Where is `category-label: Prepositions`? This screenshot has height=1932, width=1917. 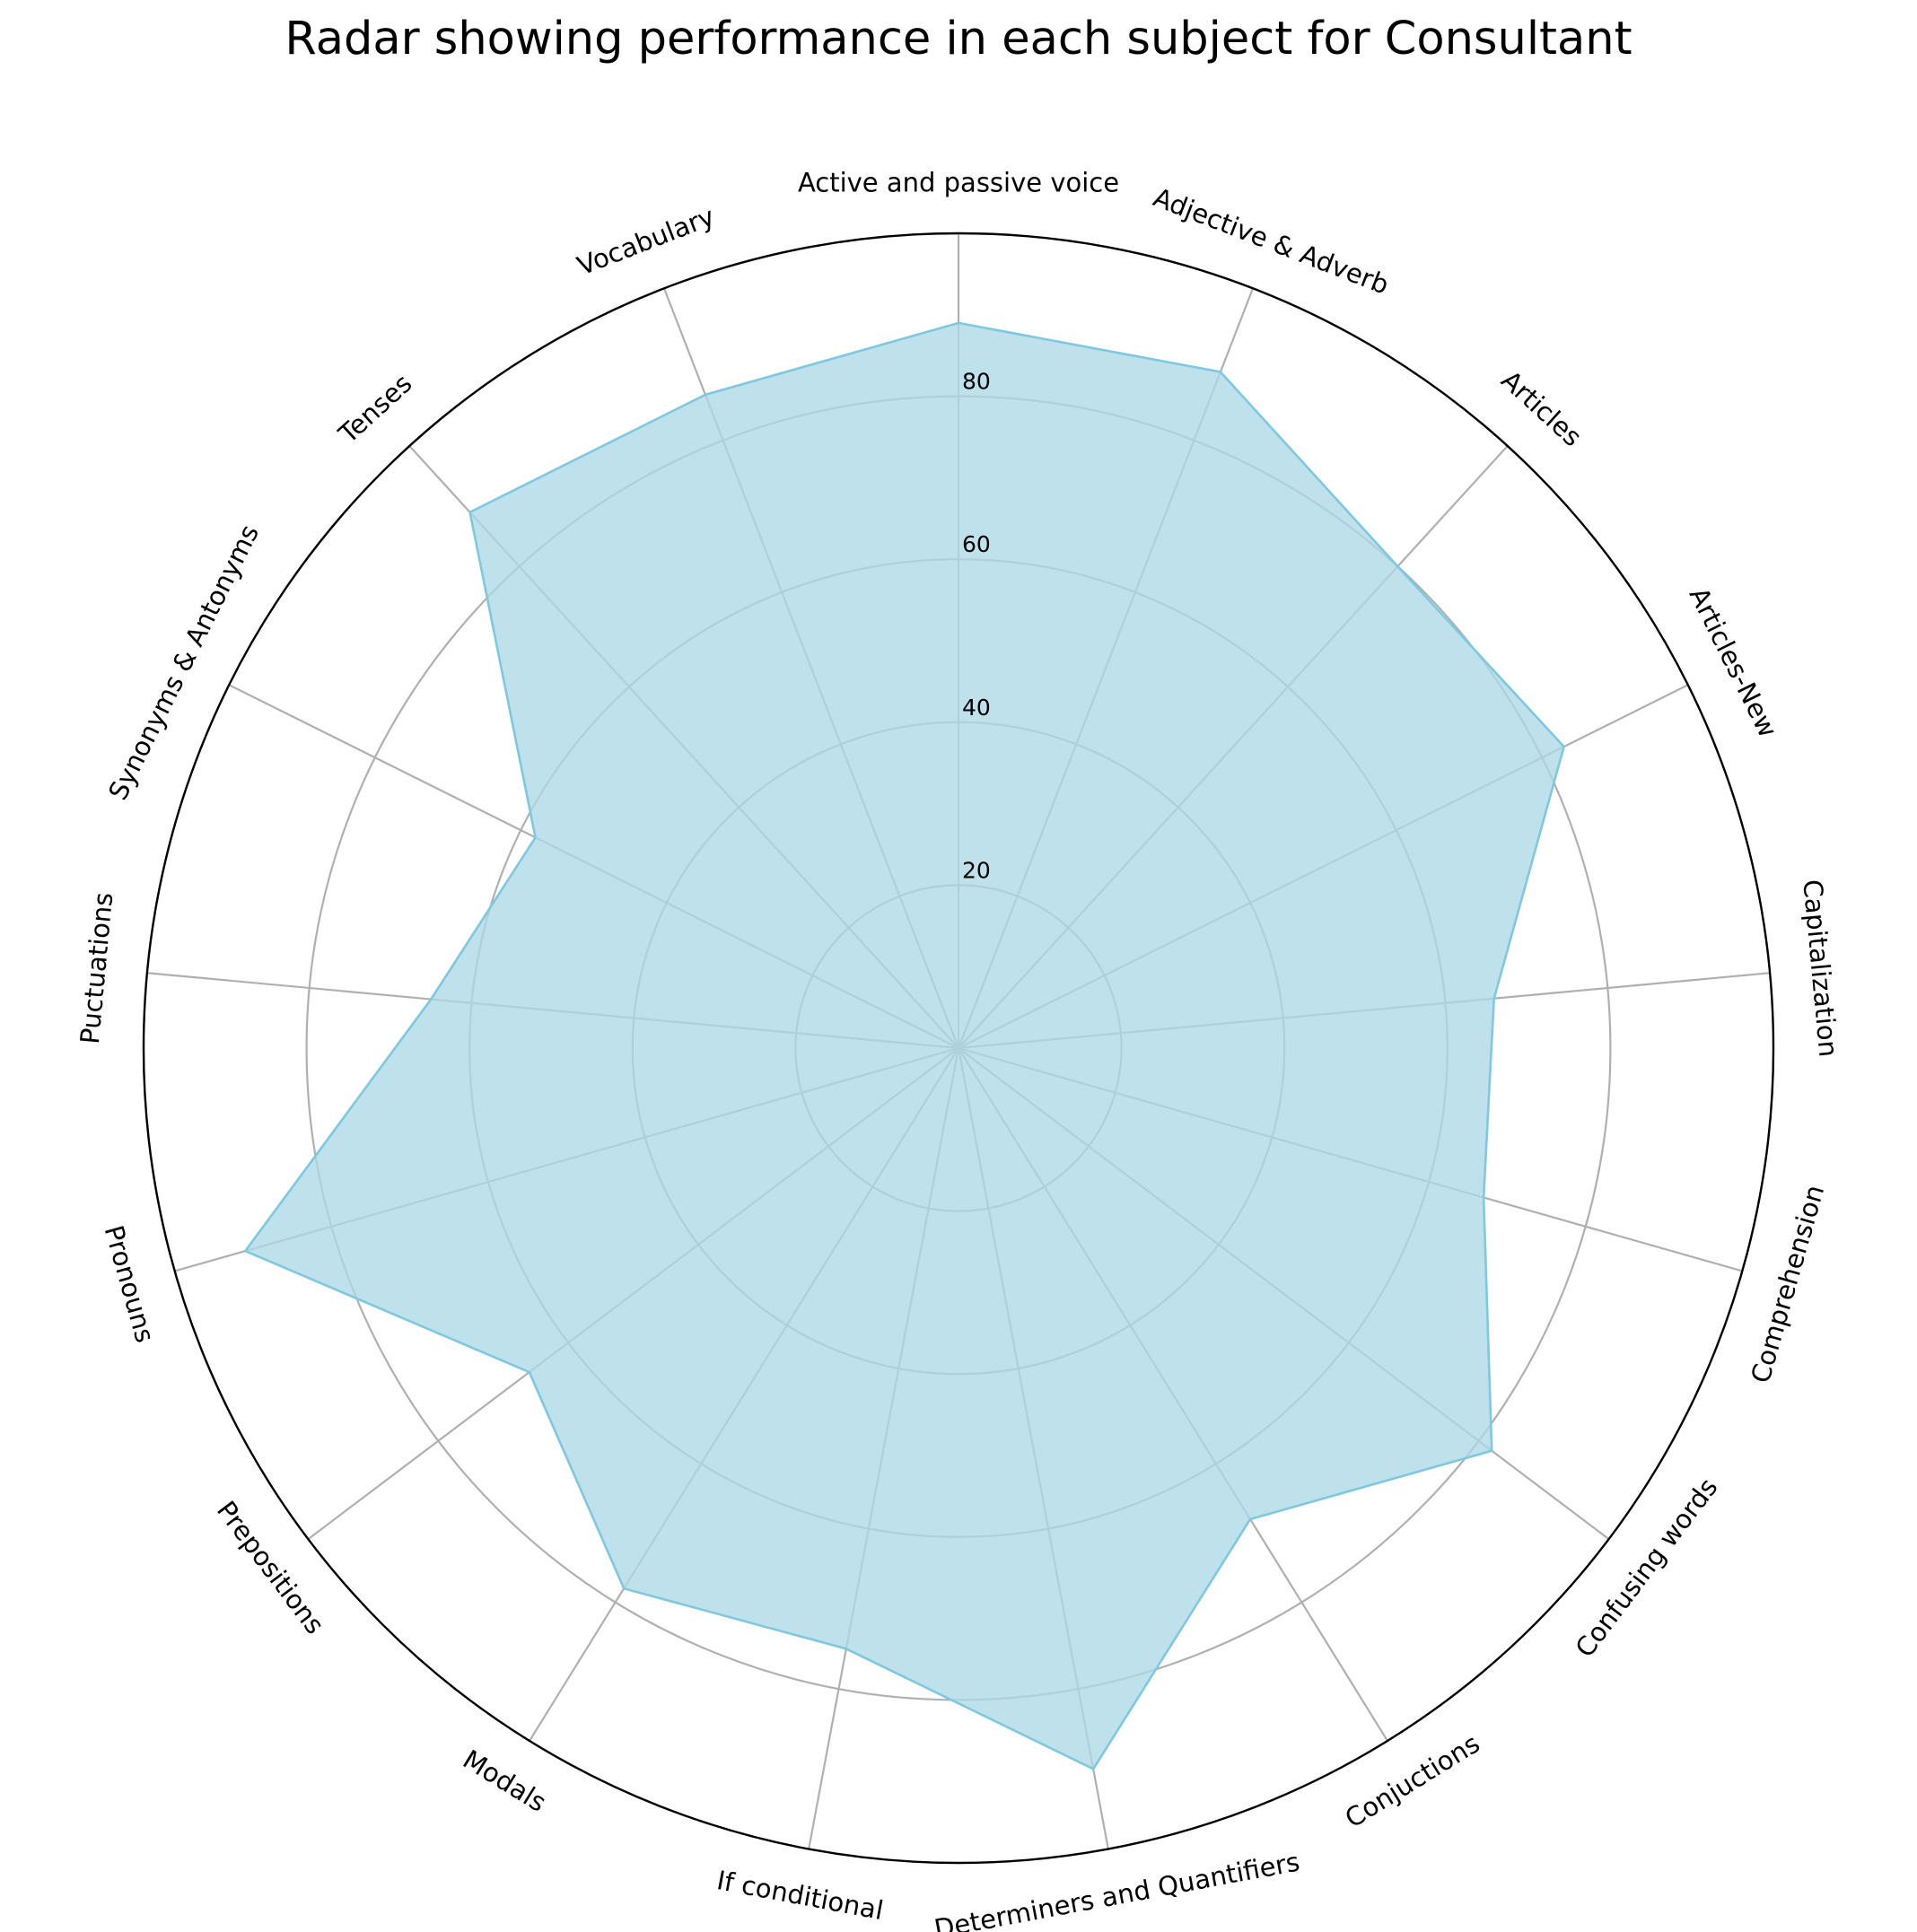
category-label: Prepositions is located at coordinates (271, 1567).